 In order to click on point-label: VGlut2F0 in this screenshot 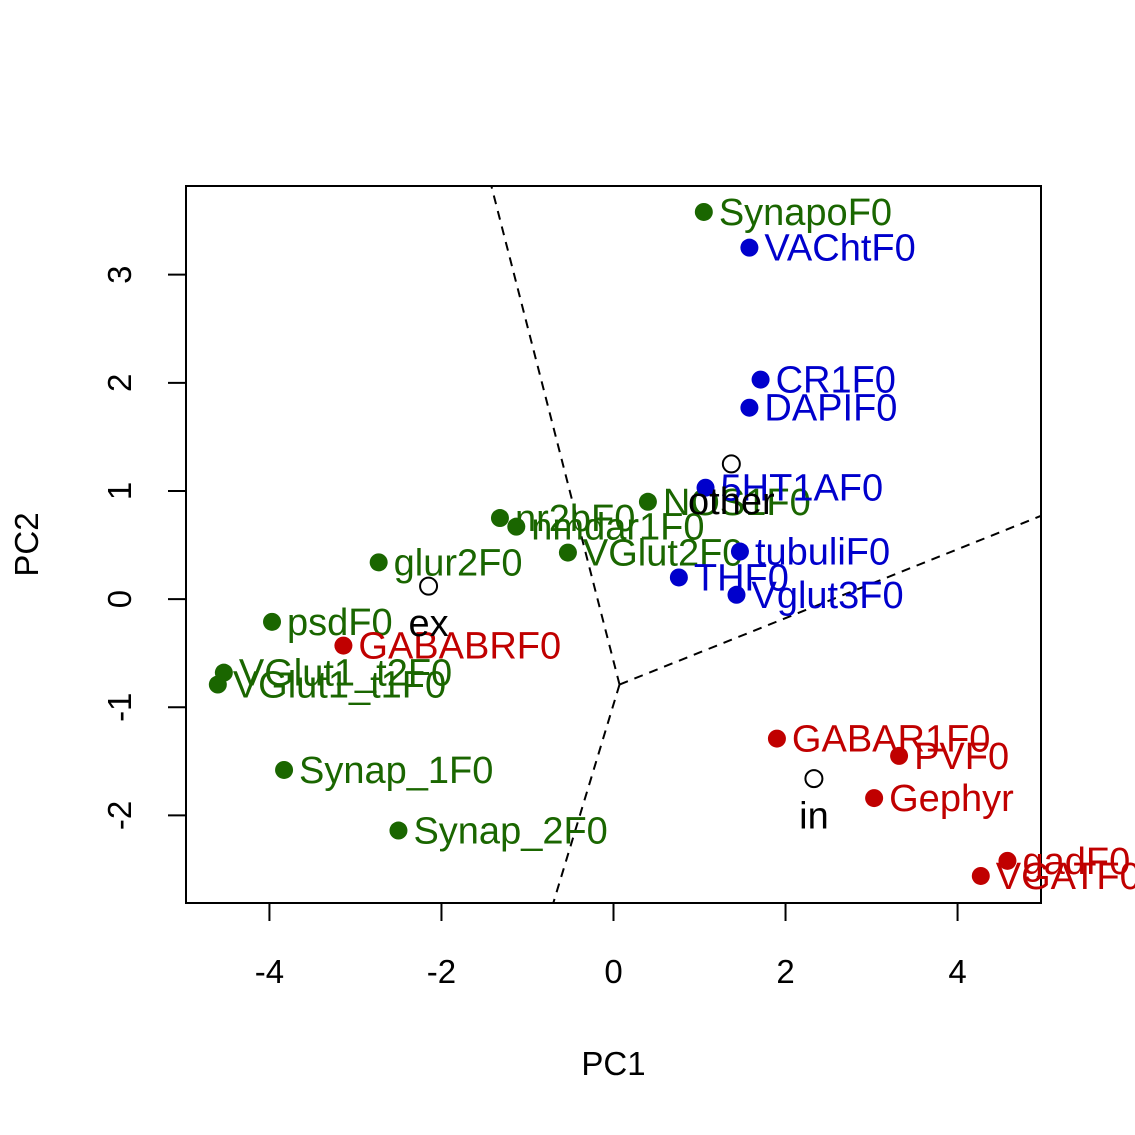, I will do `click(663, 554)`.